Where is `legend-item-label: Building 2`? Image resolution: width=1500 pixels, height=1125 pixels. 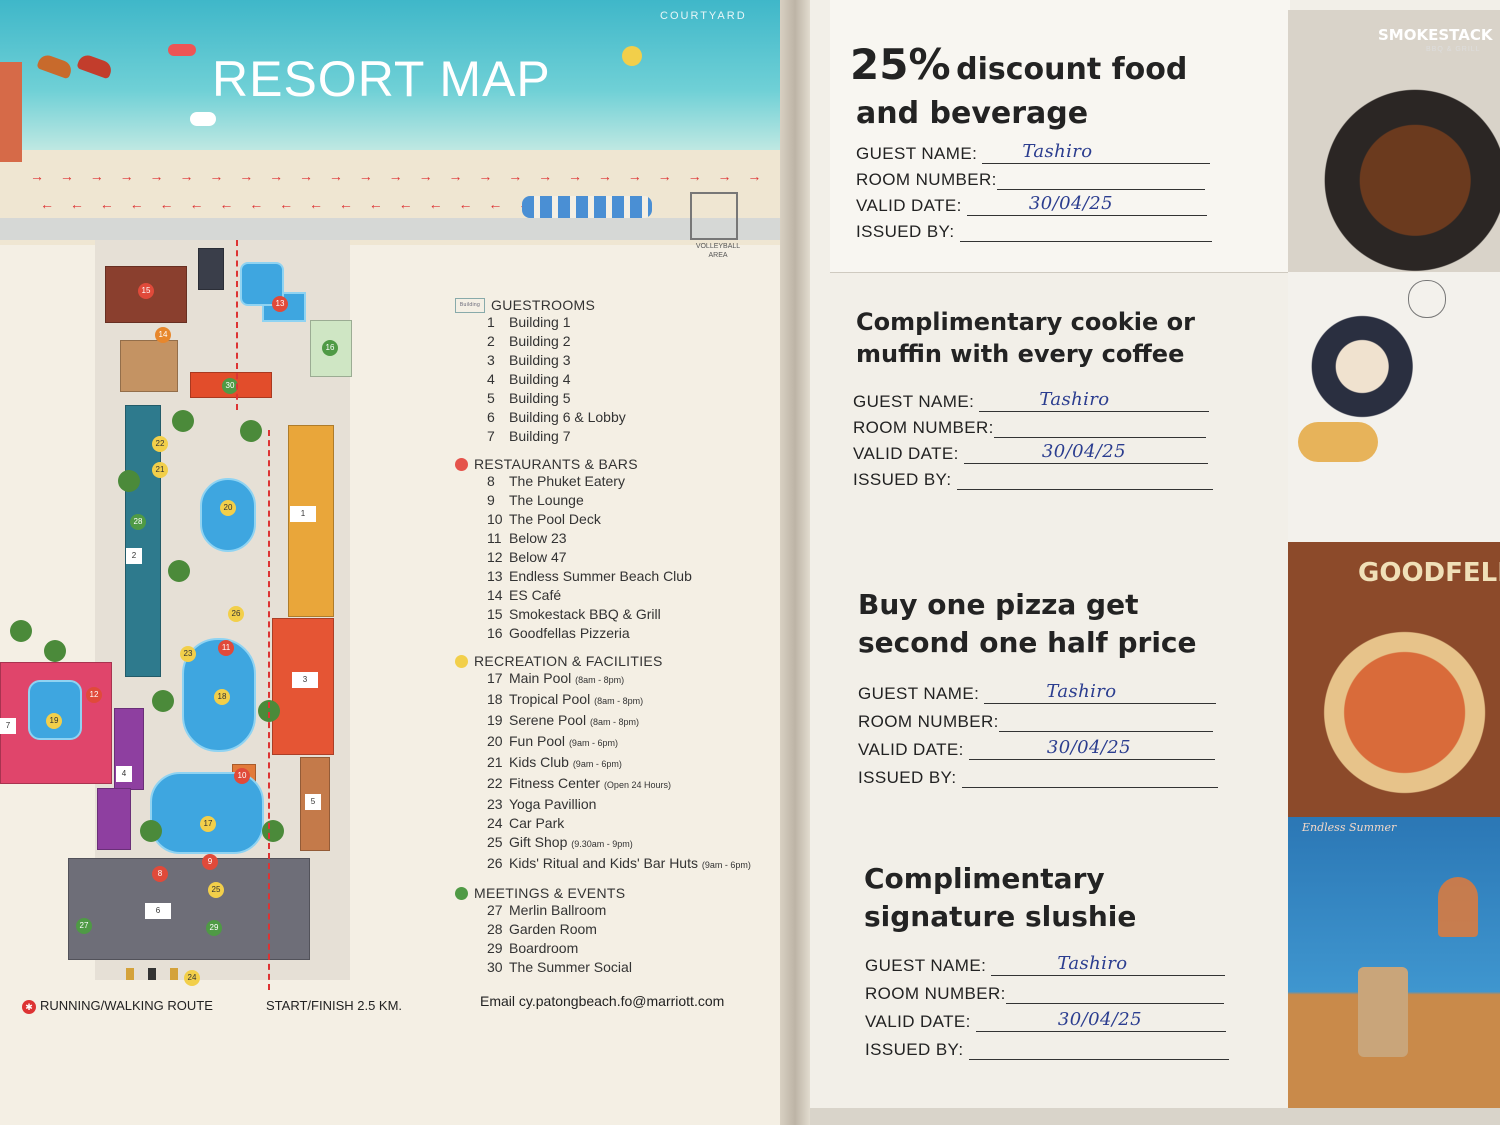 legend-item-label: Building 2 is located at coordinates (540, 341).